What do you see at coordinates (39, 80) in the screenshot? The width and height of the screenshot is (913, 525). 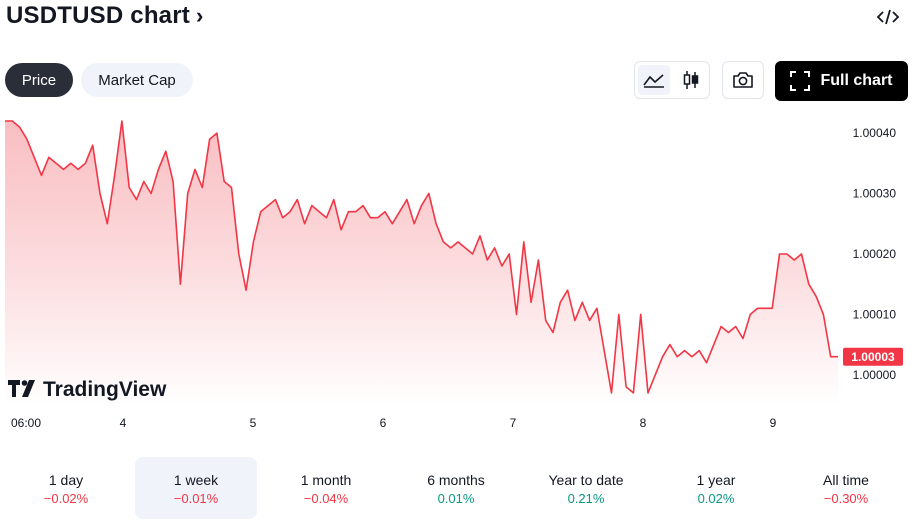 I see `tab-price: Price` at bounding box center [39, 80].